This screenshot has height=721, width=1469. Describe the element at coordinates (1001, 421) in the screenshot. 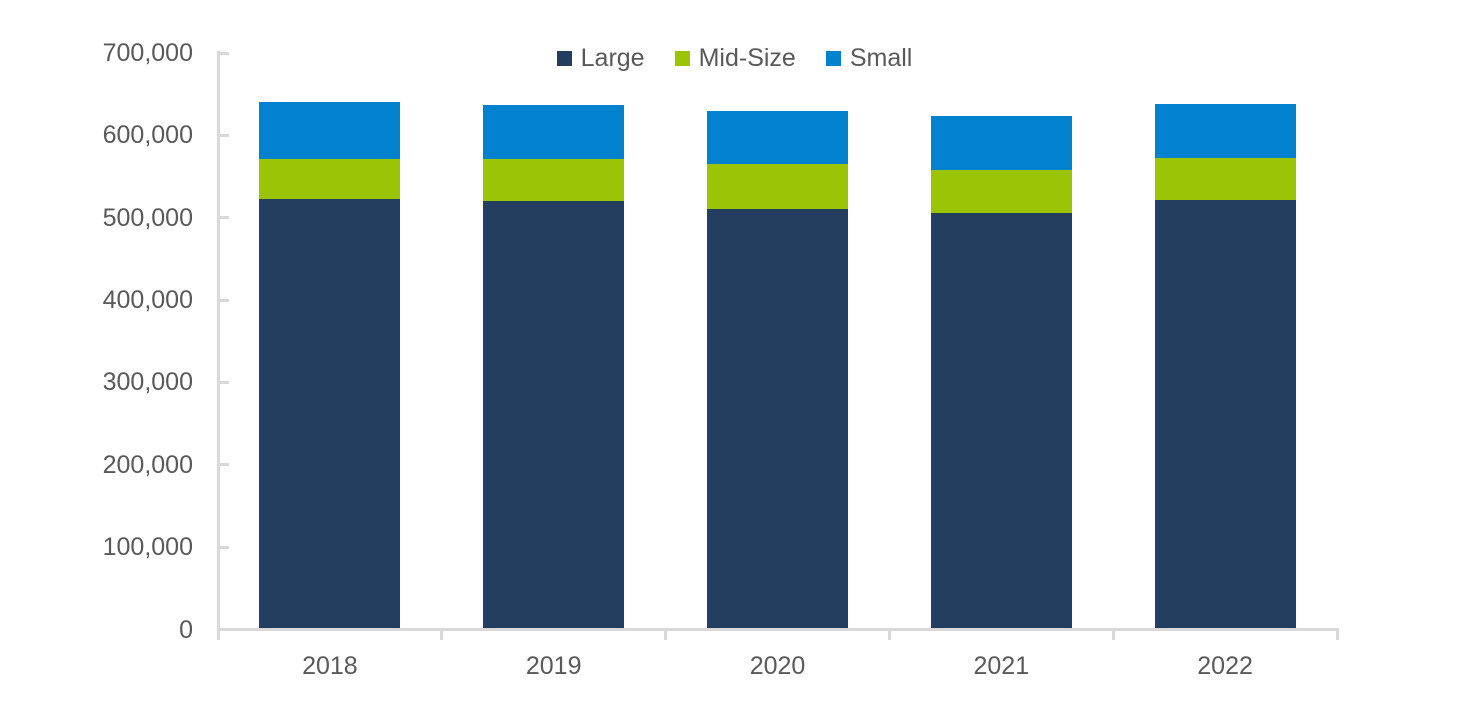

I see `bar-segment-large-2021` at that location.